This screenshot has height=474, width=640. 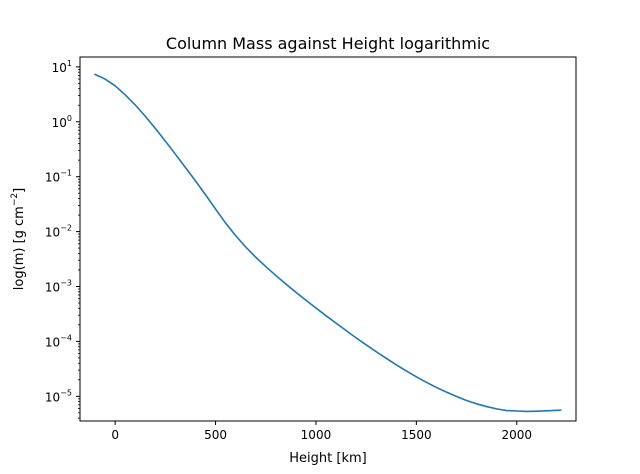 What do you see at coordinates (115, 435) in the screenshot?
I see `x-tick-label: 0` at bounding box center [115, 435].